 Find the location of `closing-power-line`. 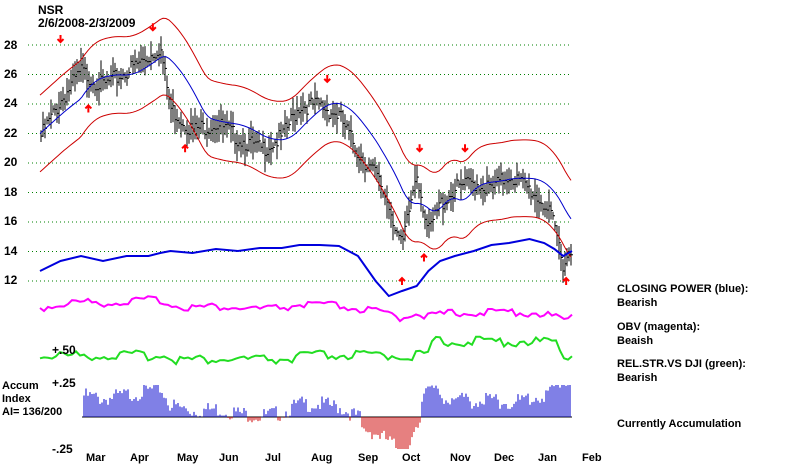

closing-power-line is located at coordinates (306, 267).